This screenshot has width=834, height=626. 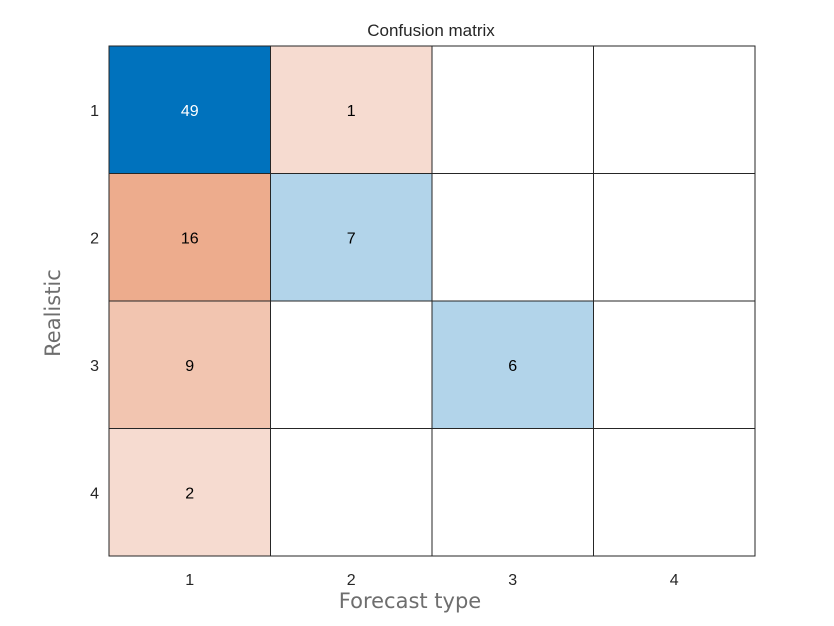 I want to click on matrix-cell-r2-c2, so click(x=351, y=237).